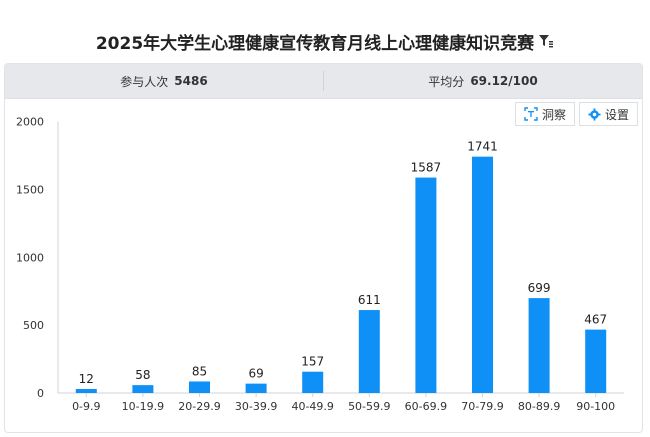 This screenshot has height=437, width=650. I want to click on chart-toolbar: 洞察 设置, so click(576, 114).